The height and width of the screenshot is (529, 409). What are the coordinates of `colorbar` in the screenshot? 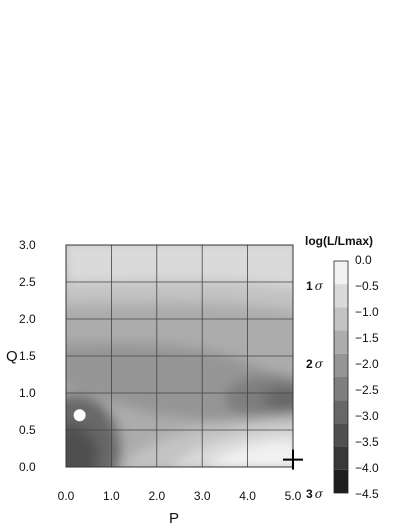 It's located at (341, 377).